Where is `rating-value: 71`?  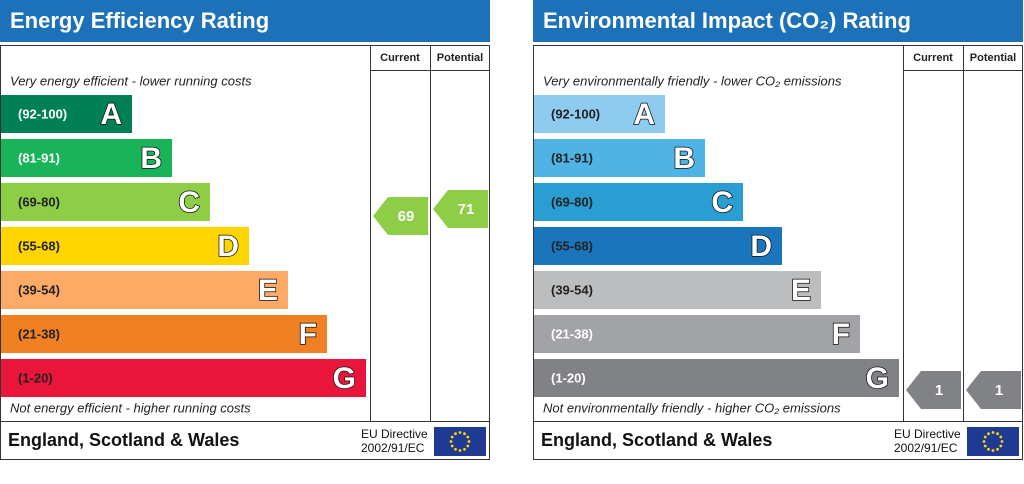
rating-value: 71 is located at coordinates (466, 209).